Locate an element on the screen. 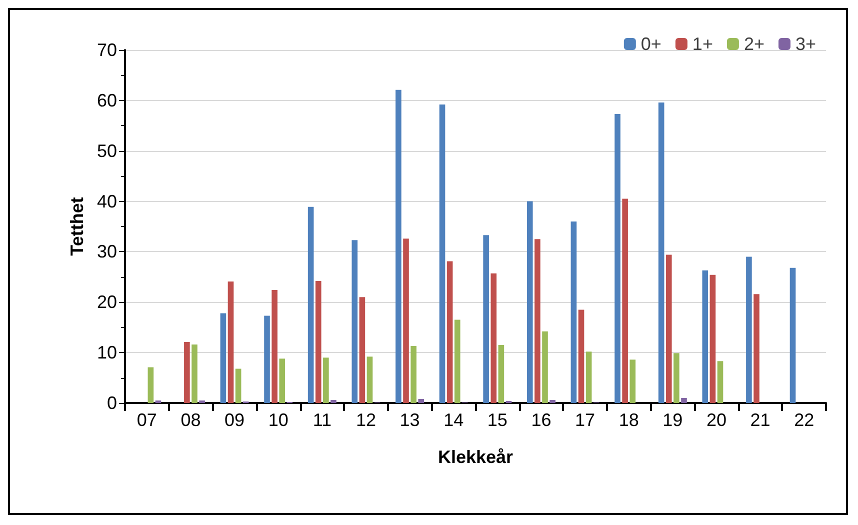  x-tick-label: 08 is located at coordinates (190, 420).